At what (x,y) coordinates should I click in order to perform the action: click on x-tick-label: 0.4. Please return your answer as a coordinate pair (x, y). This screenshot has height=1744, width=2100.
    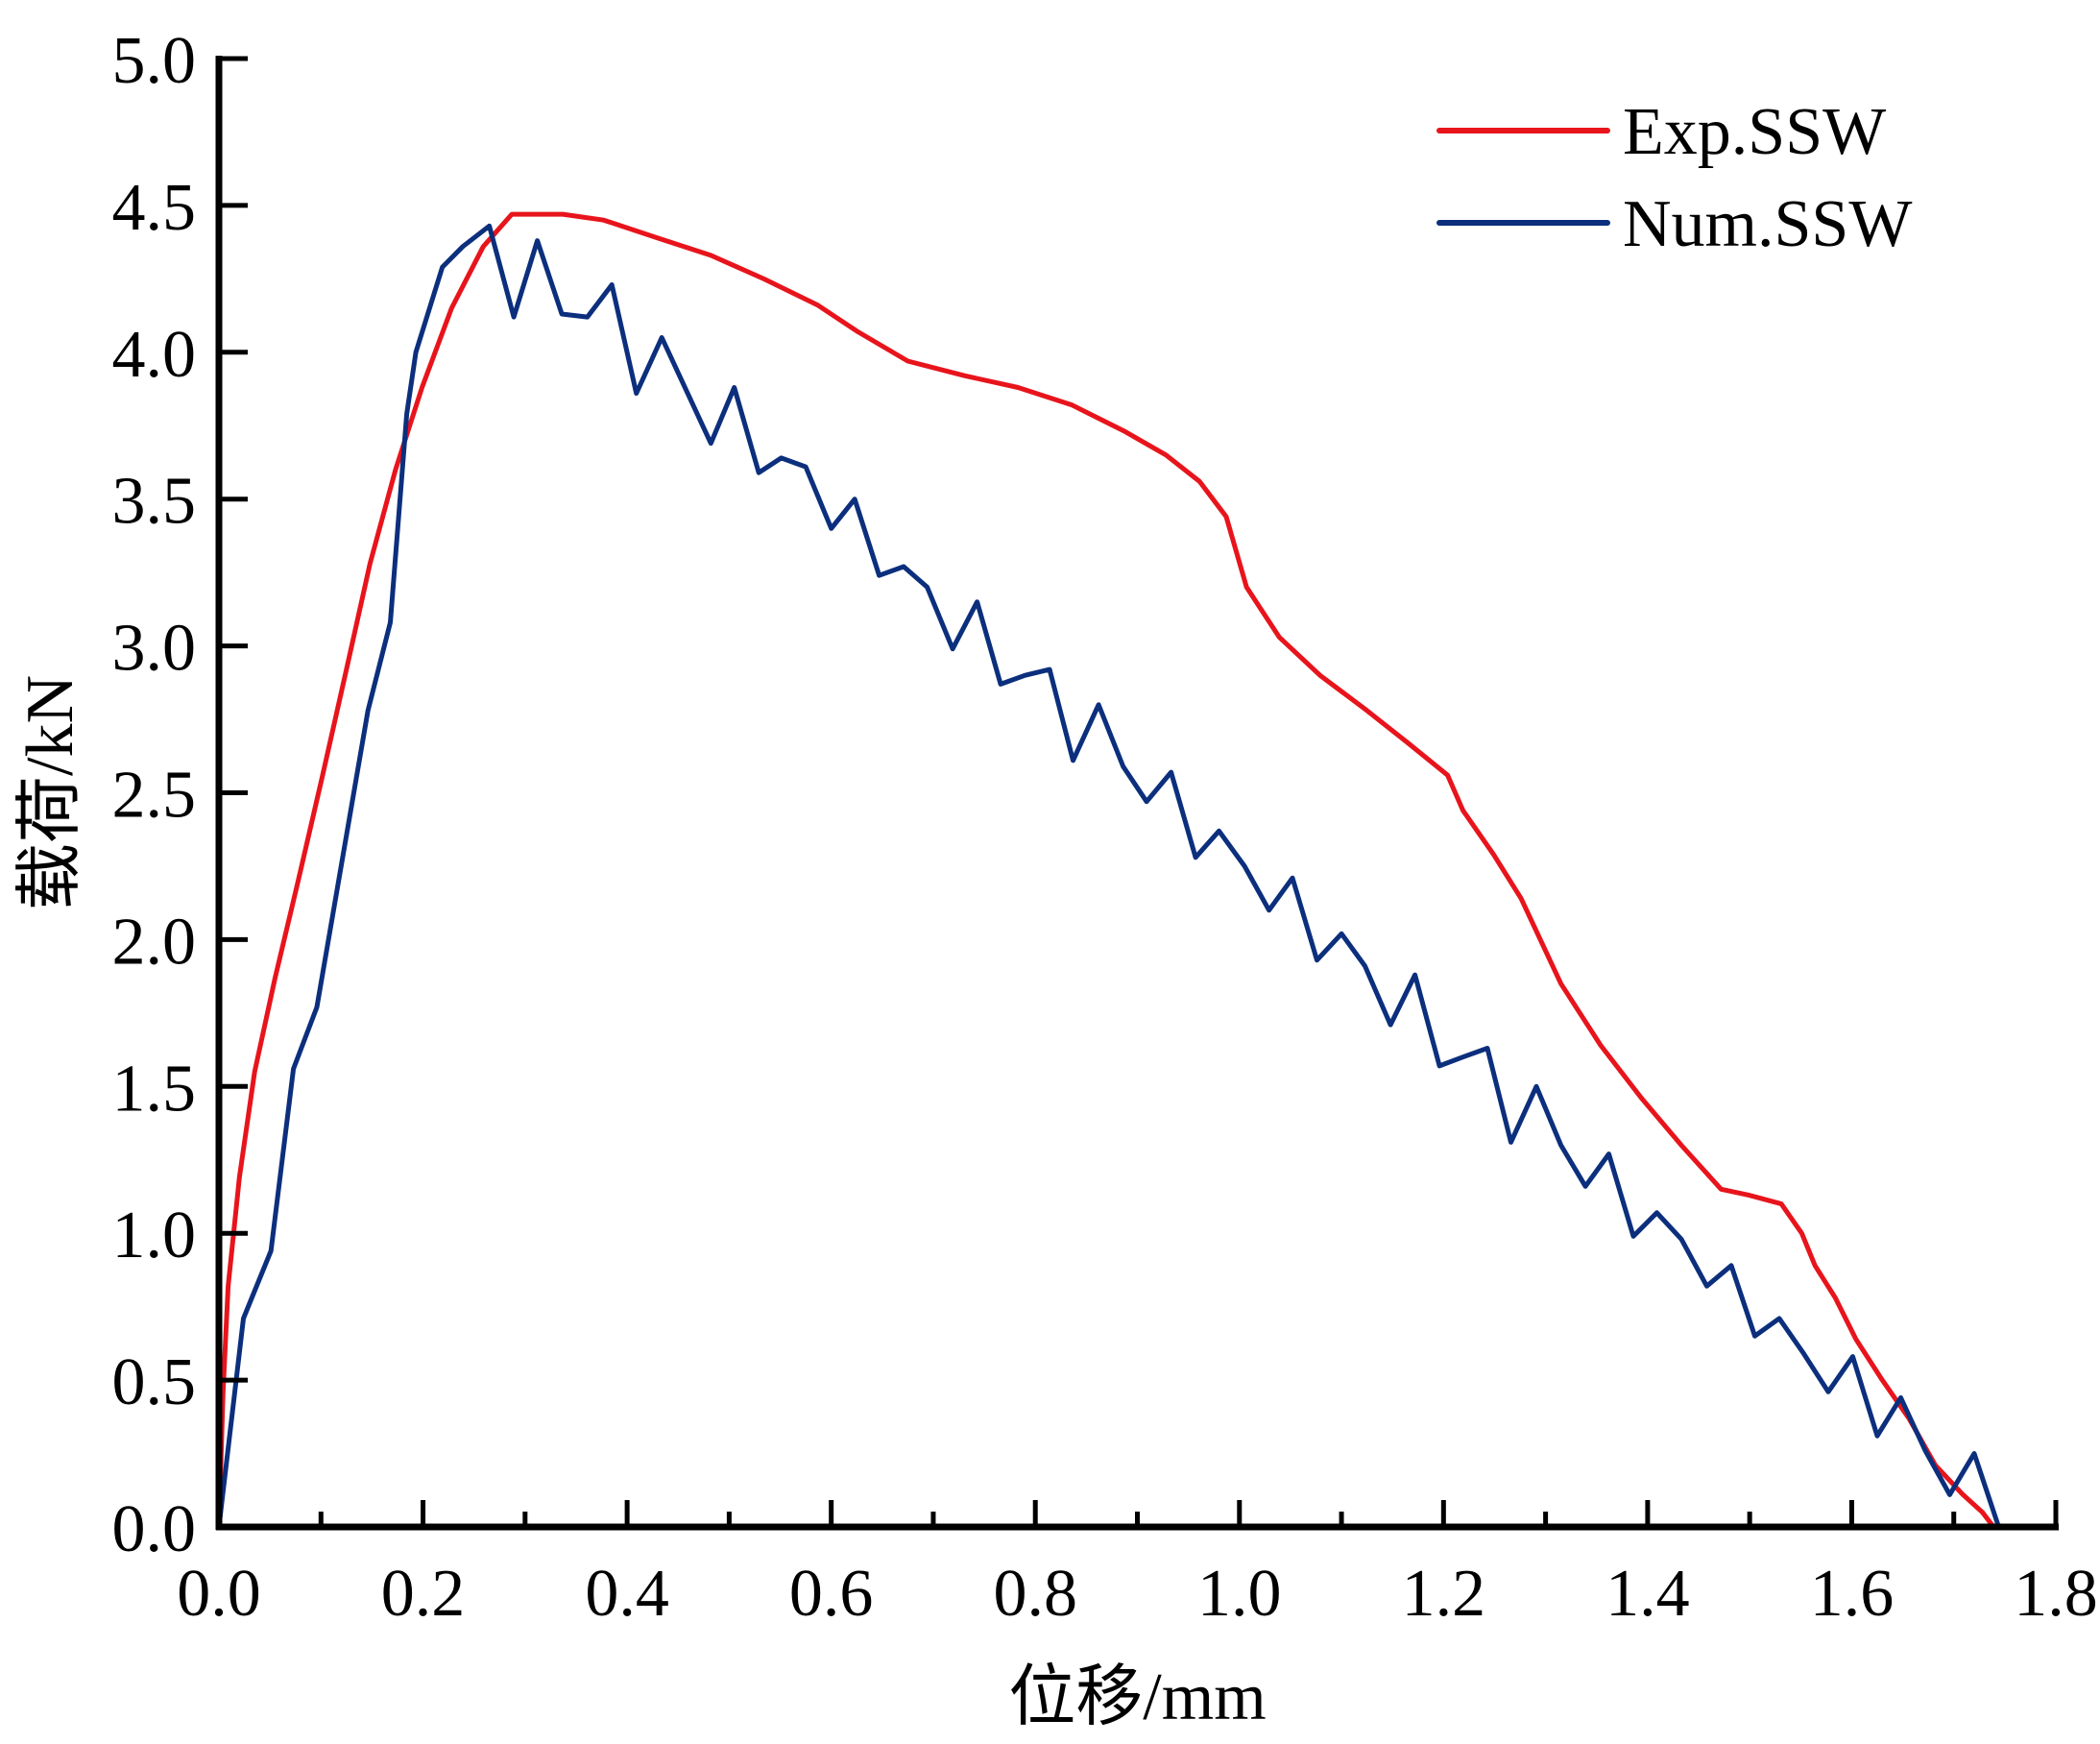
    Looking at the image, I should click on (627, 1594).